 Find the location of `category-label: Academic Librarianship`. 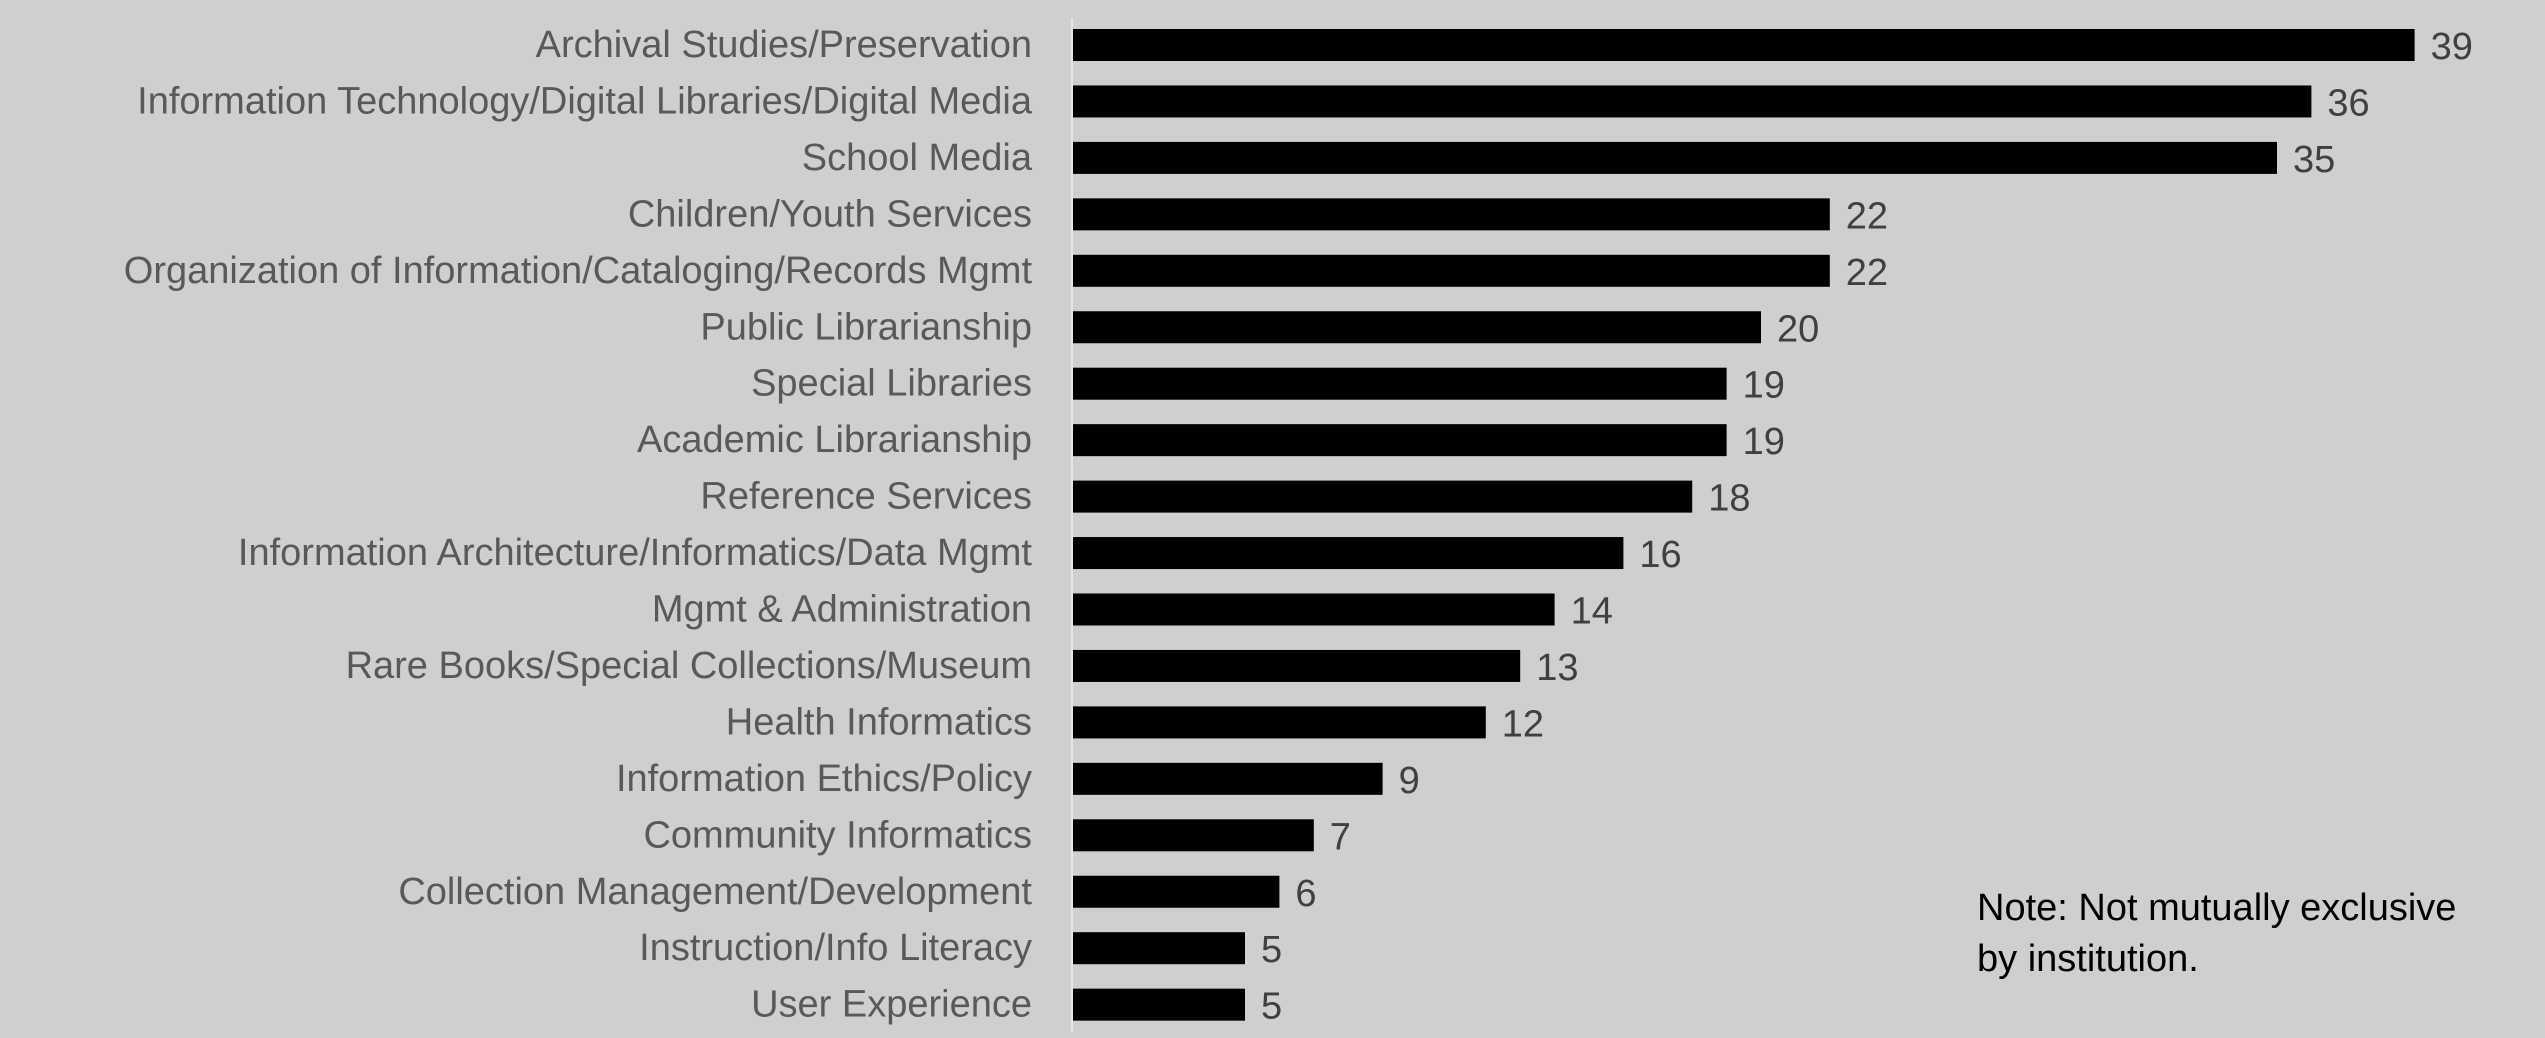

category-label: Academic Librarianship is located at coordinates (834, 440).